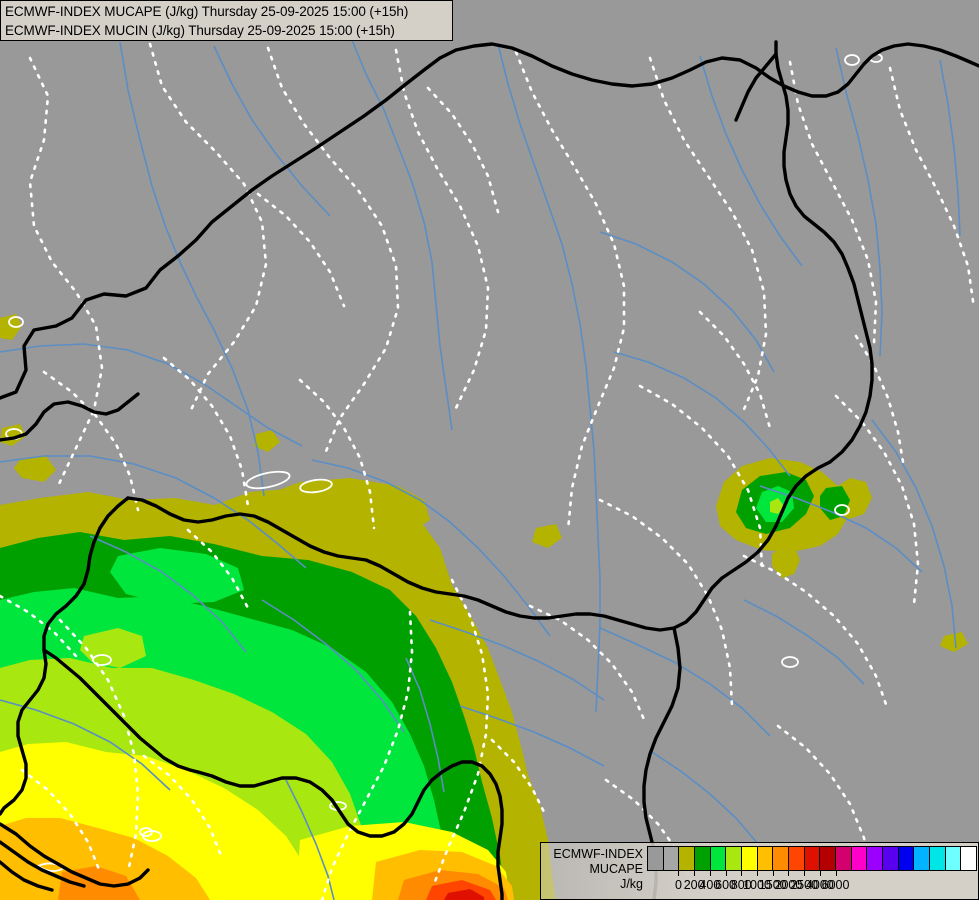  What do you see at coordinates (725, 885) in the screenshot?
I see `colorbar-ticklabel-3: 600` at bounding box center [725, 885].